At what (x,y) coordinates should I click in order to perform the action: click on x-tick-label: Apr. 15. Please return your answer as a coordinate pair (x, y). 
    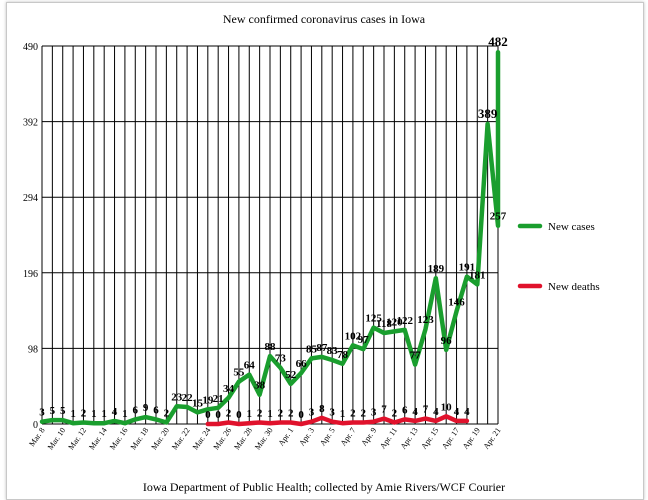
    Looking at the image, I should click on (429, 438).